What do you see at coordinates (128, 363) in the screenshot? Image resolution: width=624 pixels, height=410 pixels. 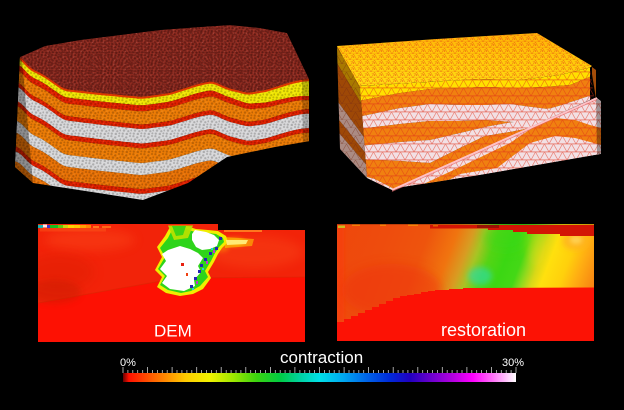 I see `svg-text: 0%` at bounding box center [128, 363].